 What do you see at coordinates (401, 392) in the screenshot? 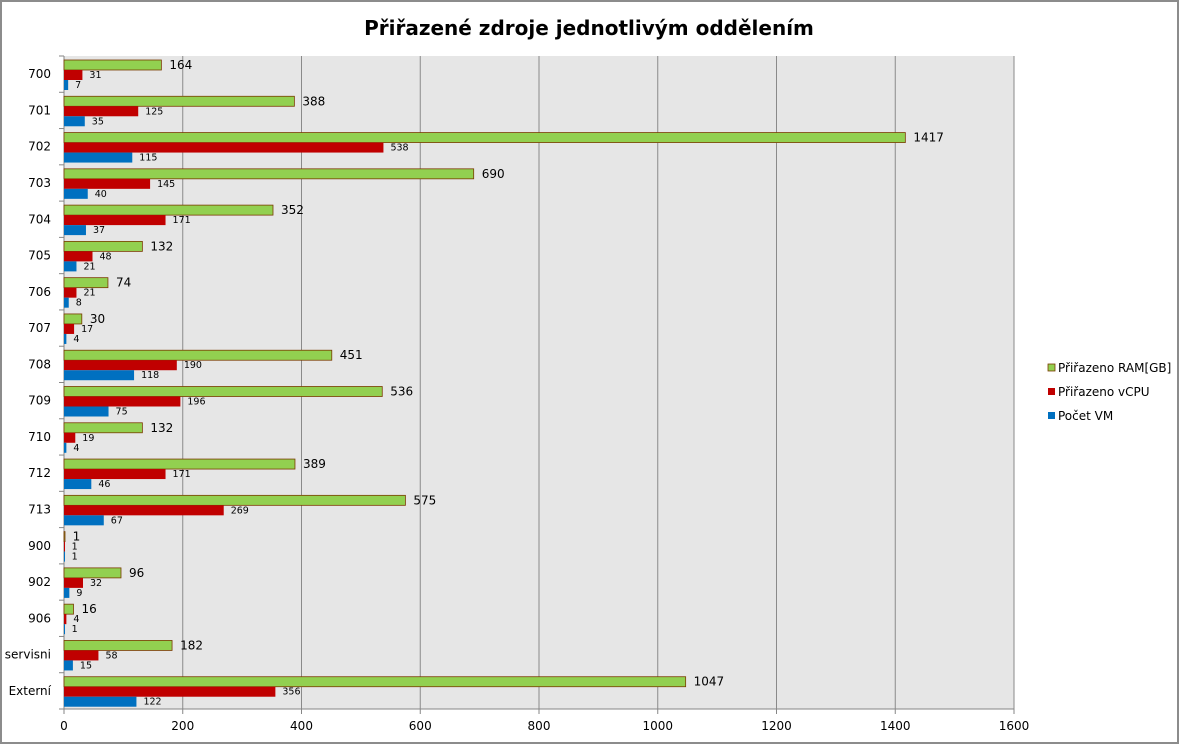
I see `data-label: 536` at bounding box center [401, 392].